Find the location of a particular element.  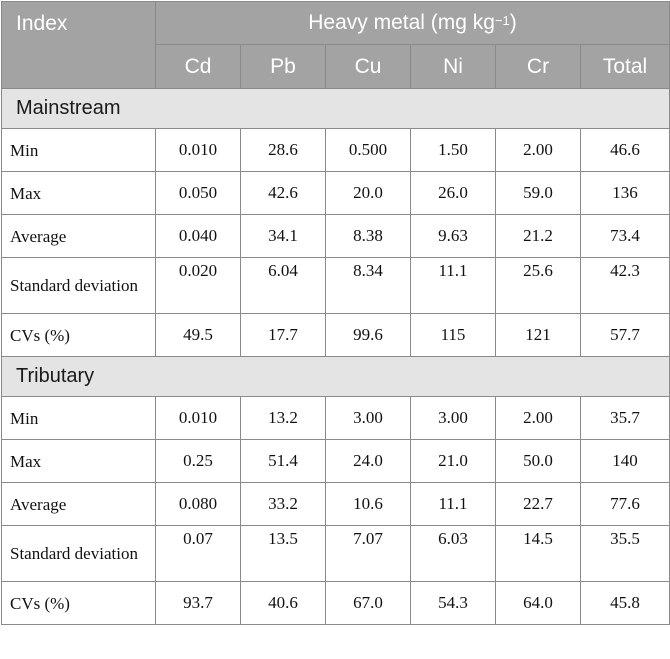

cell-value: 42.6 is located at coordinates (283, 193).